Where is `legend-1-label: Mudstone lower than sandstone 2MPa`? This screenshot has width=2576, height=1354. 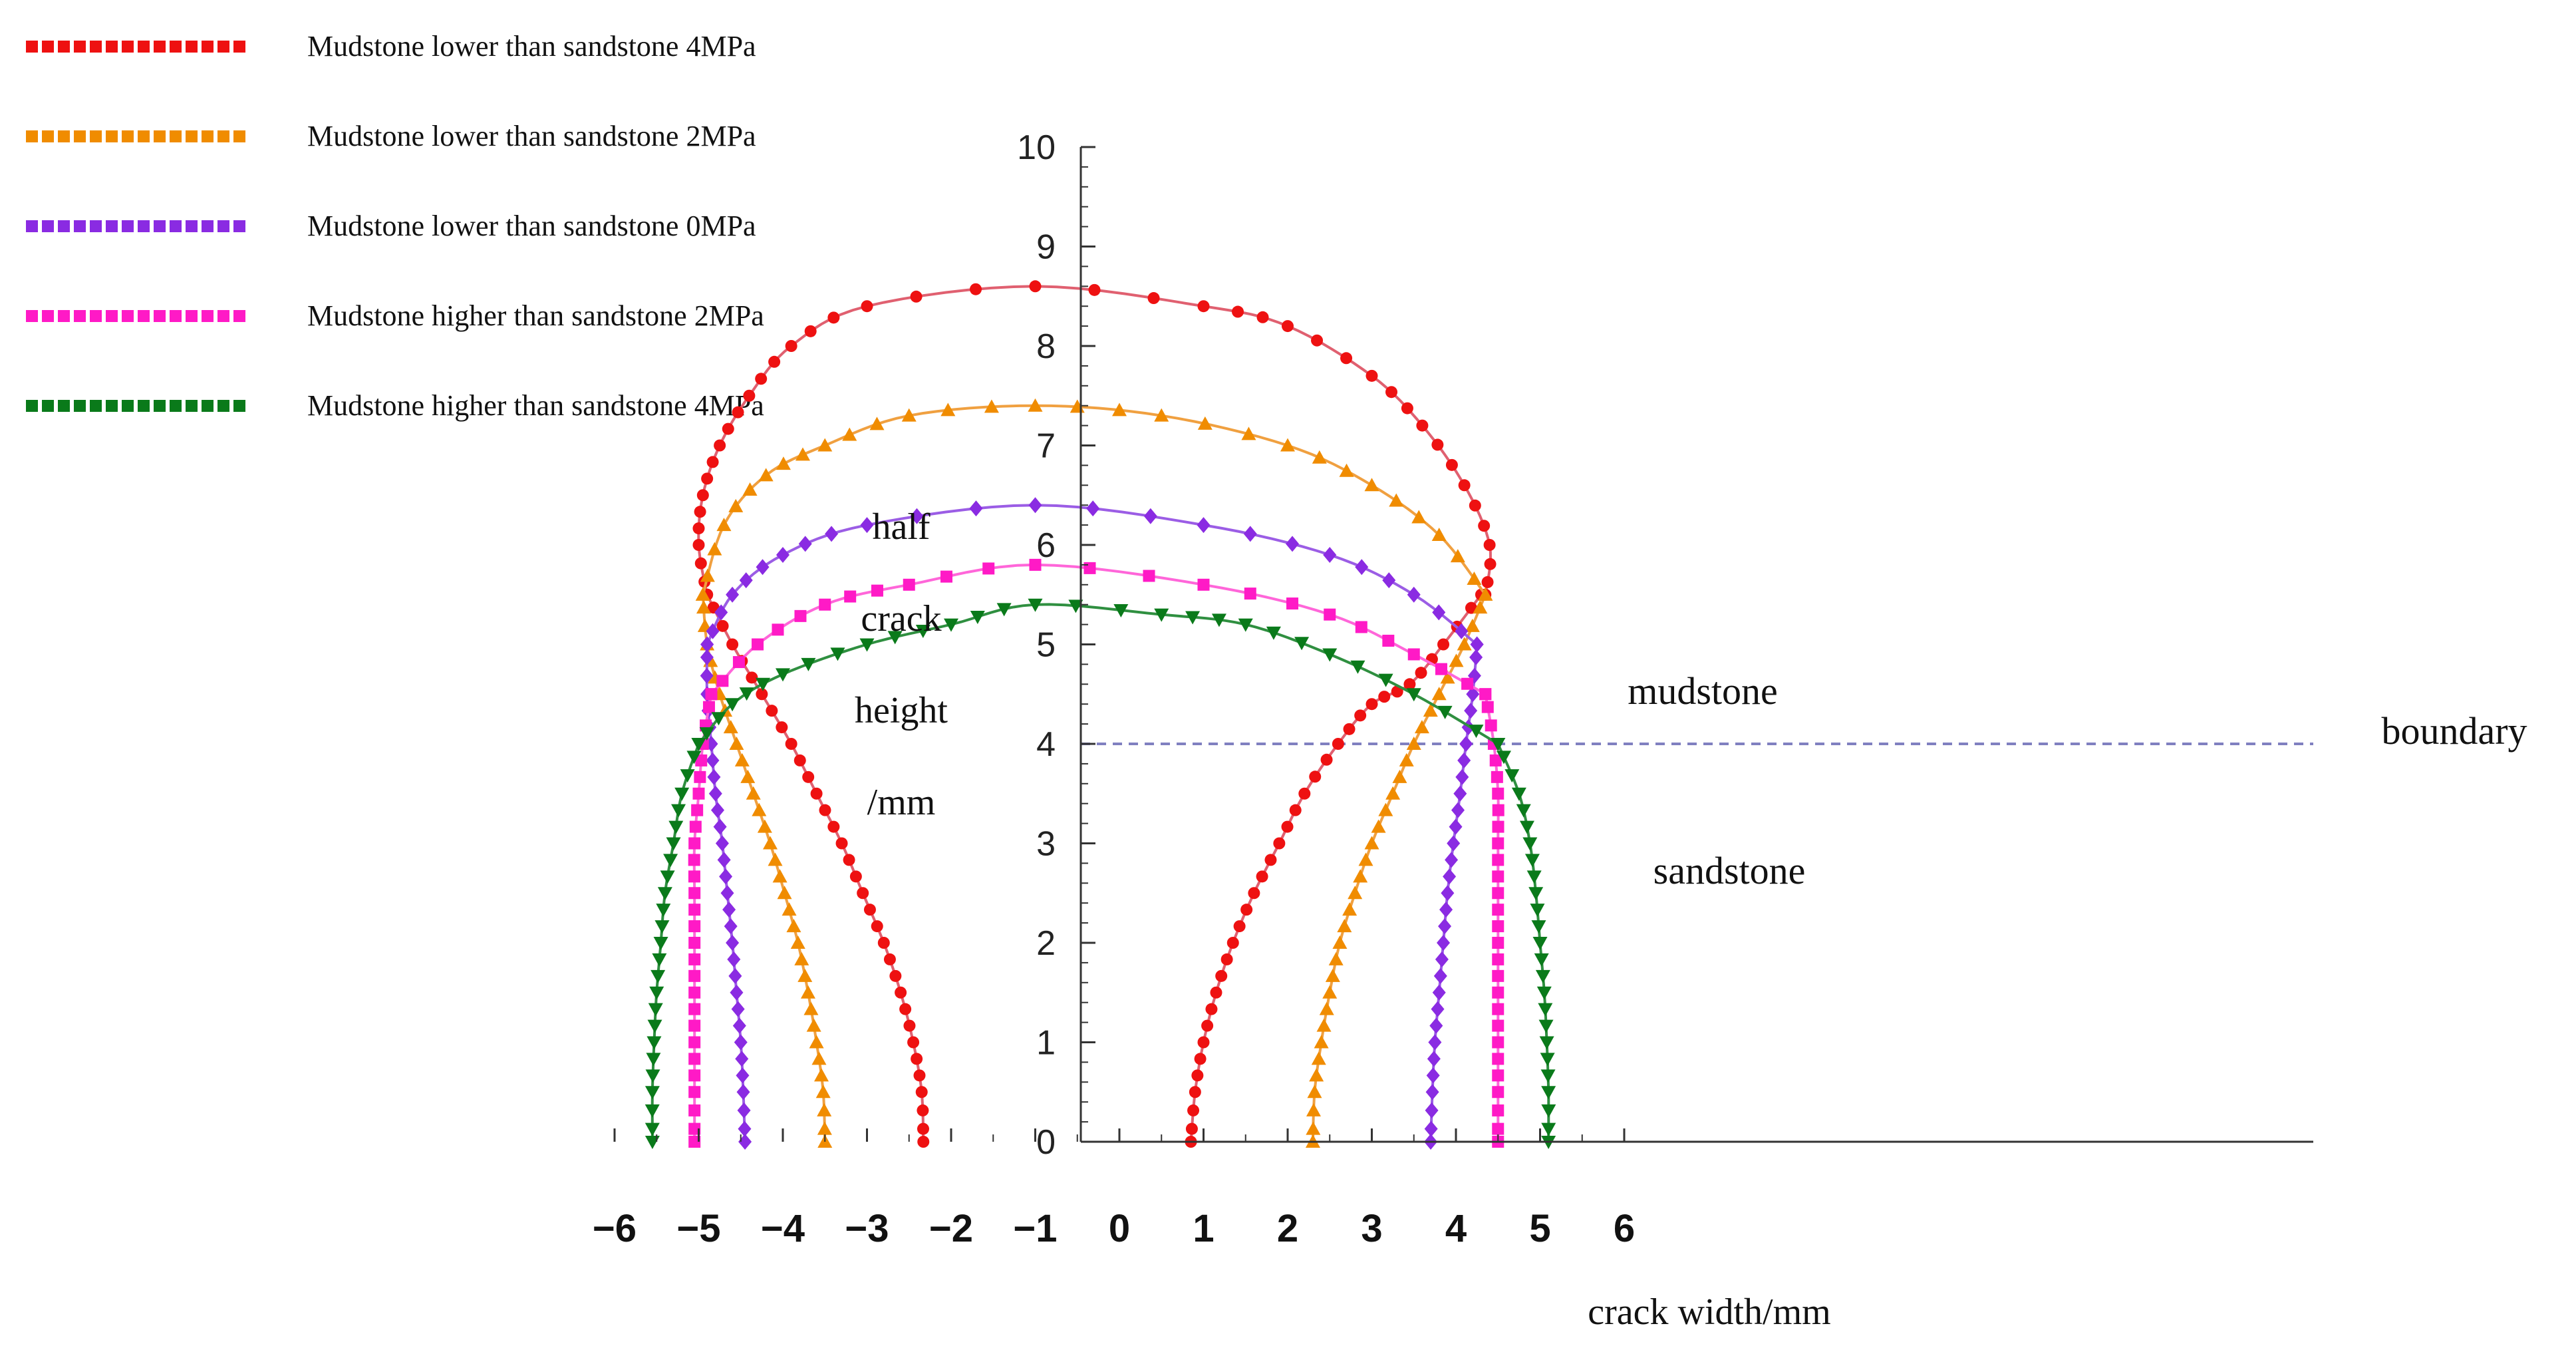 legend-1-label: Mudstone lower than sandstone 2MPa is located at coordinates (531, 136).